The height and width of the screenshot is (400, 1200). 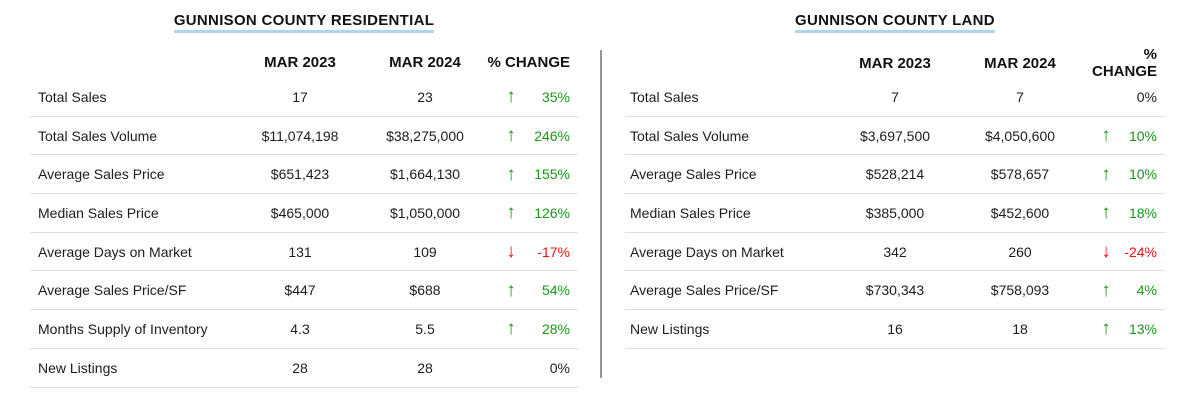 I want to click on value-mar-2024: $1,050,000, so click(x=425, y=212).